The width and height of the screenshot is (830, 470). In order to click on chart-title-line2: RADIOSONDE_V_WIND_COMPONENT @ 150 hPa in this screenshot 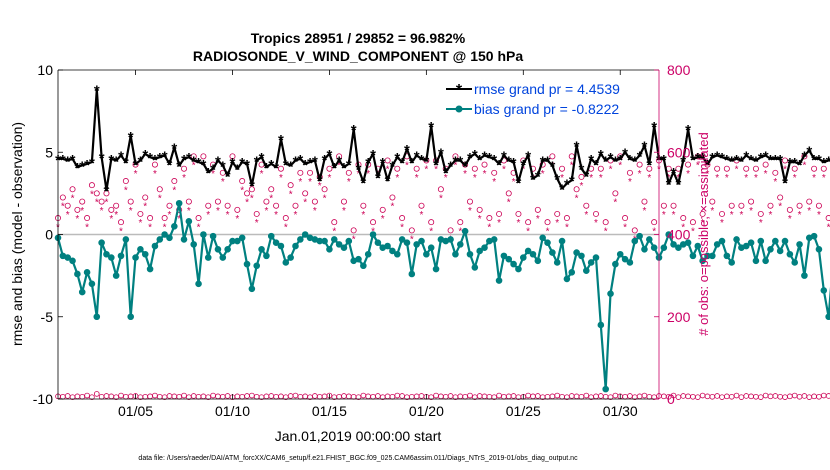, I will do `click(358, 56)`.